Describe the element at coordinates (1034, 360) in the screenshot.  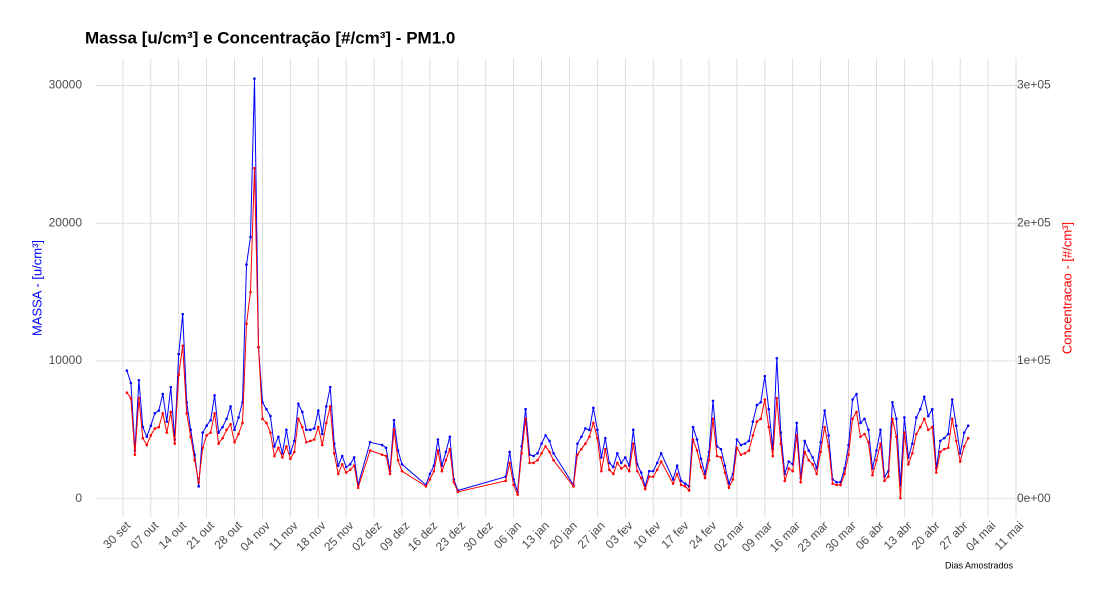
I see `y2-tick-label: 1e+05` at that location.